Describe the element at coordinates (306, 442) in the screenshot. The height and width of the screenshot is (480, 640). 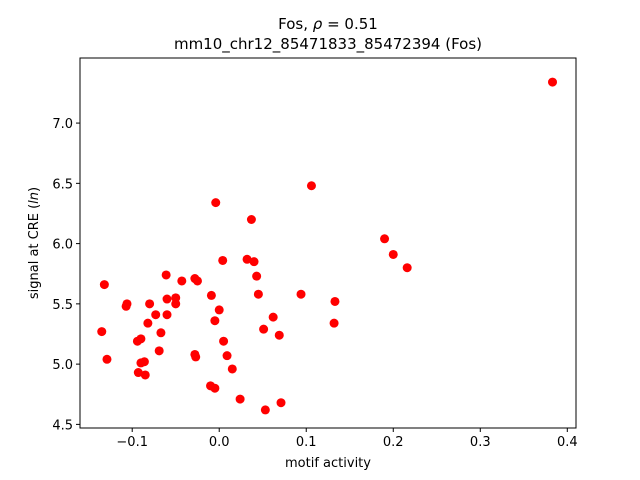
I see `x-tick-label: 0.1` at that location.